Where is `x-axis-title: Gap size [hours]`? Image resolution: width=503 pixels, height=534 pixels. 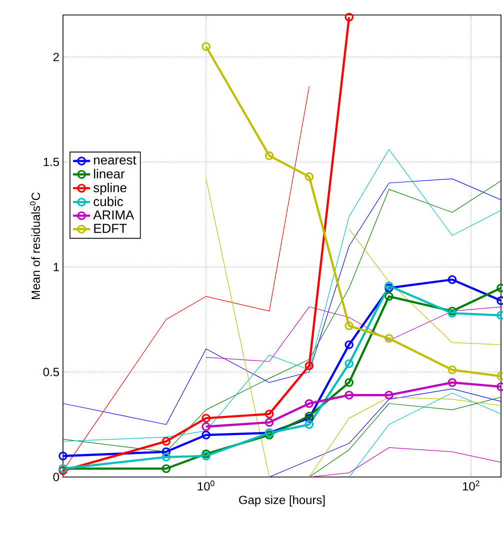 x-axis-title: Gap size [hours] is located at coordinates (282, 501).